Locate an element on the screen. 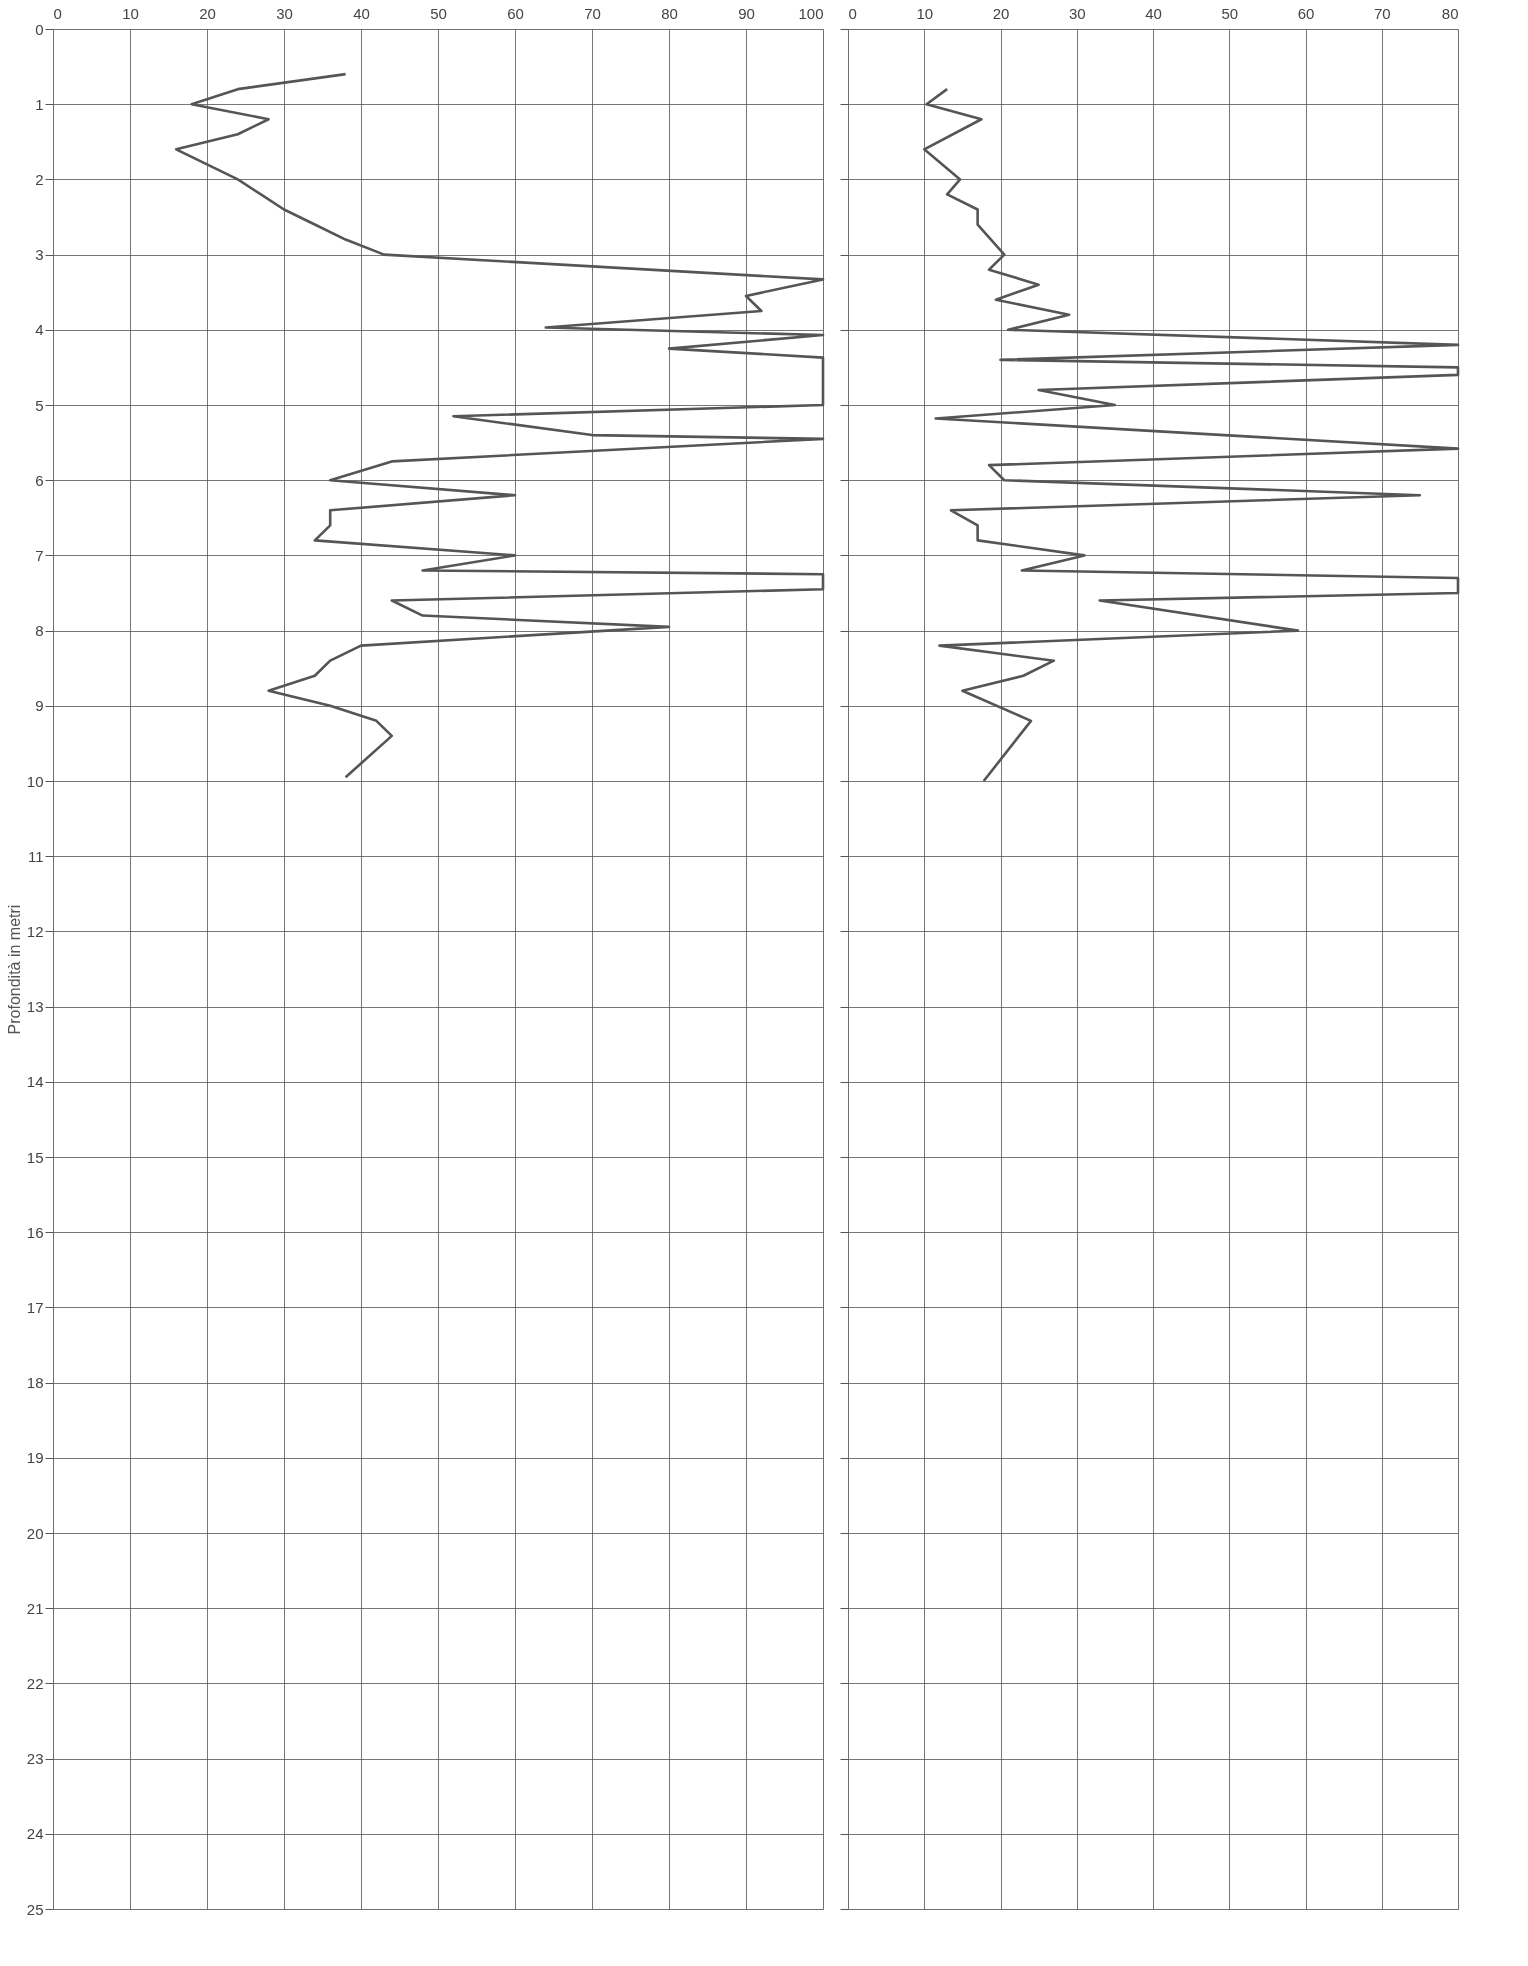 The height and width of the screenshot is (1966, 1528). x-tick-label: 100 is located at coordinates (811, 13).